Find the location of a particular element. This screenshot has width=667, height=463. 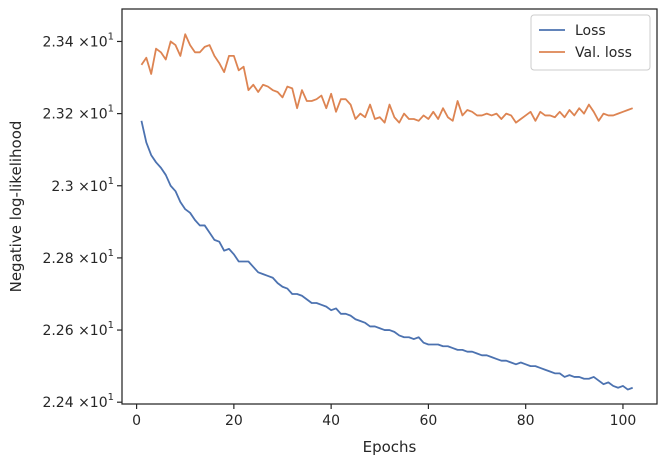

legend-box is located at coordinates (590, 42).